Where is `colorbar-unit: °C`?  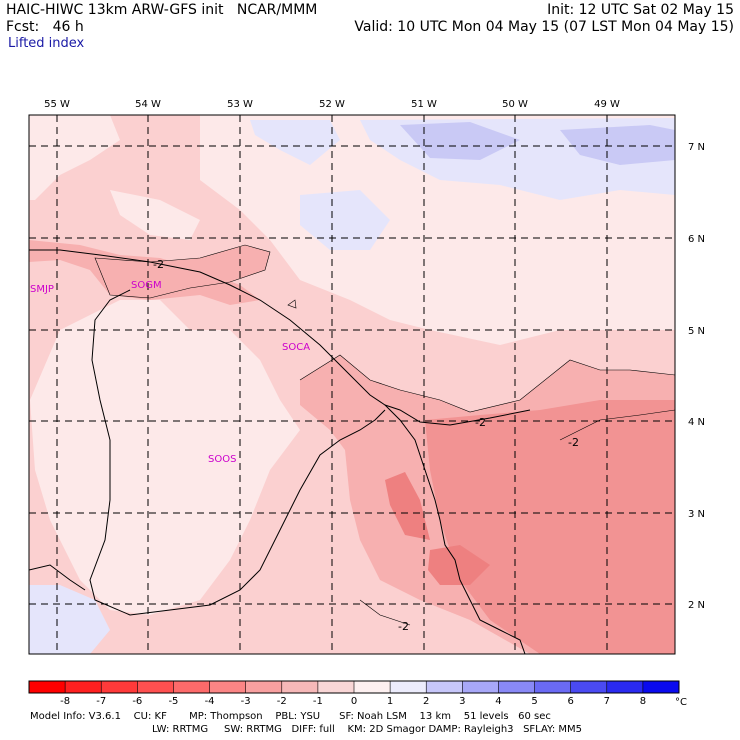
colorbar-unit: °C is located at coordinates (681, 702).